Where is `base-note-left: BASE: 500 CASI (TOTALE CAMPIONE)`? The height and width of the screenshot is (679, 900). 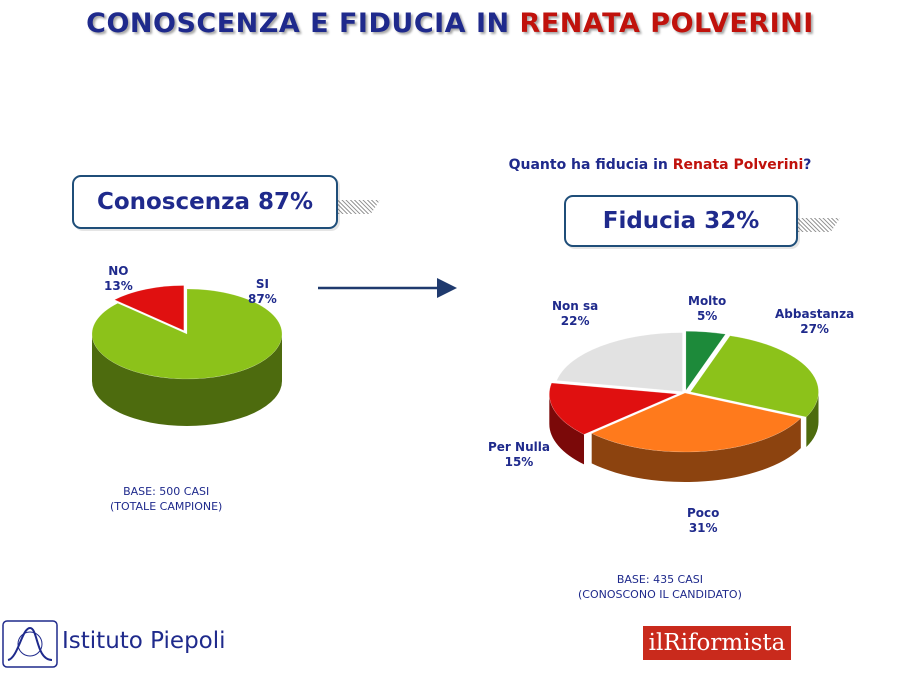
base-note-left: BASE: 500 CASI (TOTALE CAMPIONE) is located at coordinates (166, 499).